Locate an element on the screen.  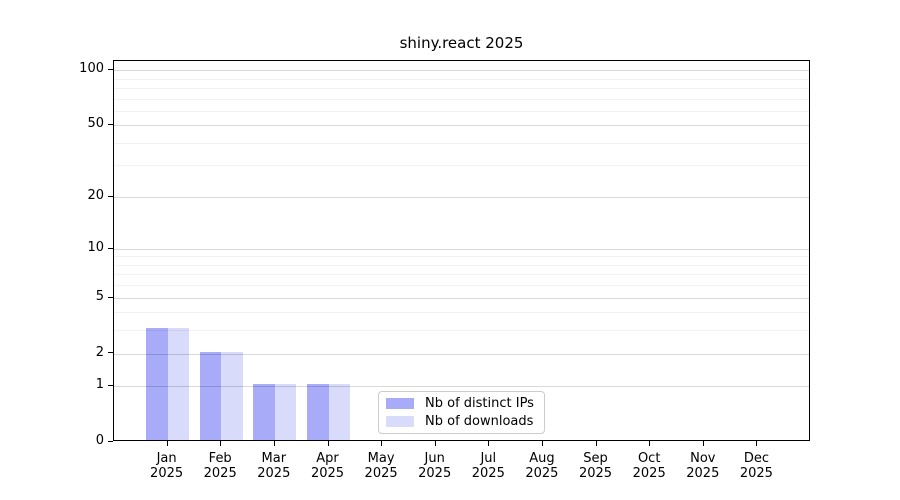
legend-item: Nb of downloads is located at coordinates (461, 421).